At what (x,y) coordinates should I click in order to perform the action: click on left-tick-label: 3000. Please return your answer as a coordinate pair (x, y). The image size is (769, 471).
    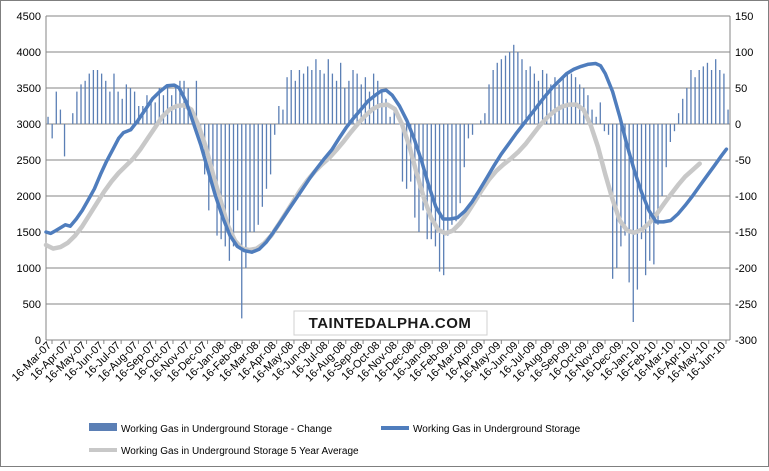
    Looking at the image, I should click on (29, 125).